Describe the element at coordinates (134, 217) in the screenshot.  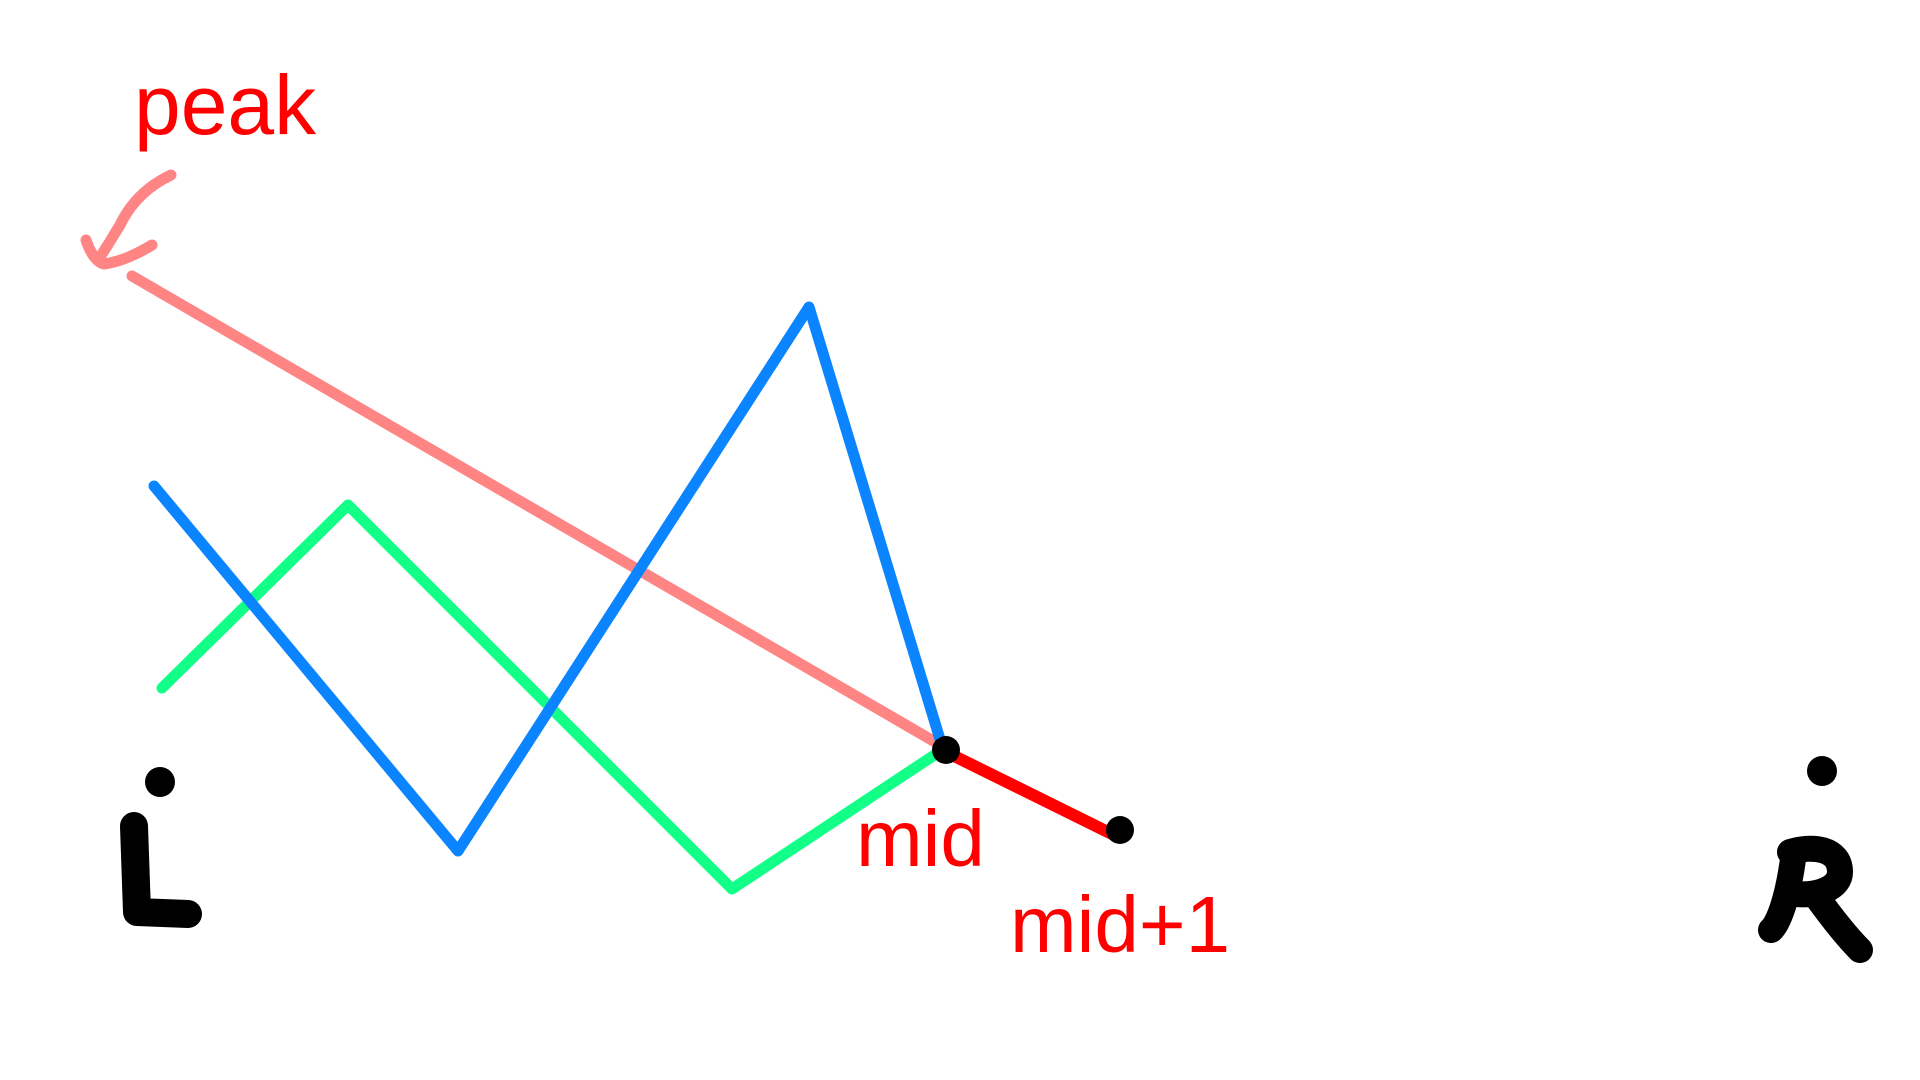
I see `peak-arrow-curve` at that location.